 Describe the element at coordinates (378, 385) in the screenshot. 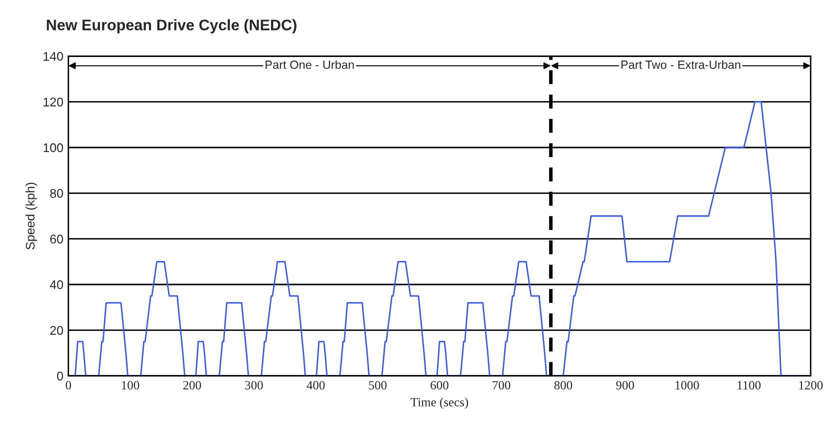

I see `x-tick-label: 500` at that location.